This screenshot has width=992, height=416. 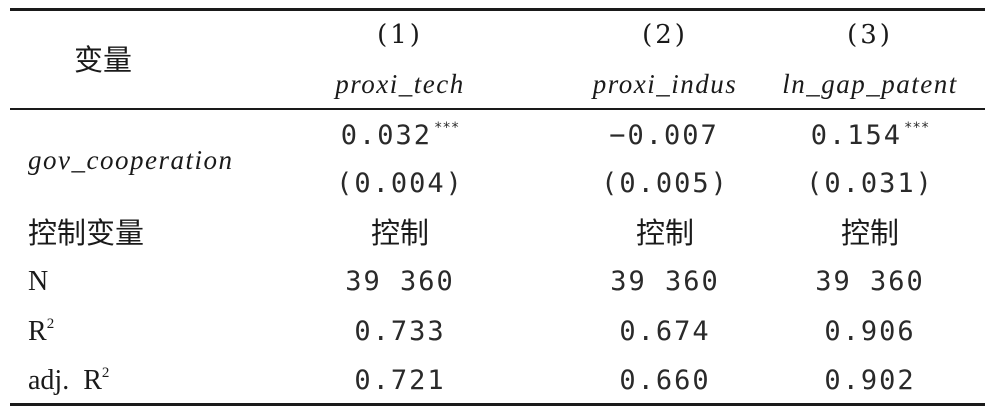 What do you see at coordinates (869, 233) in the screenshot?
I see `controls-col3: 控制` at bounding box center [869, 233].